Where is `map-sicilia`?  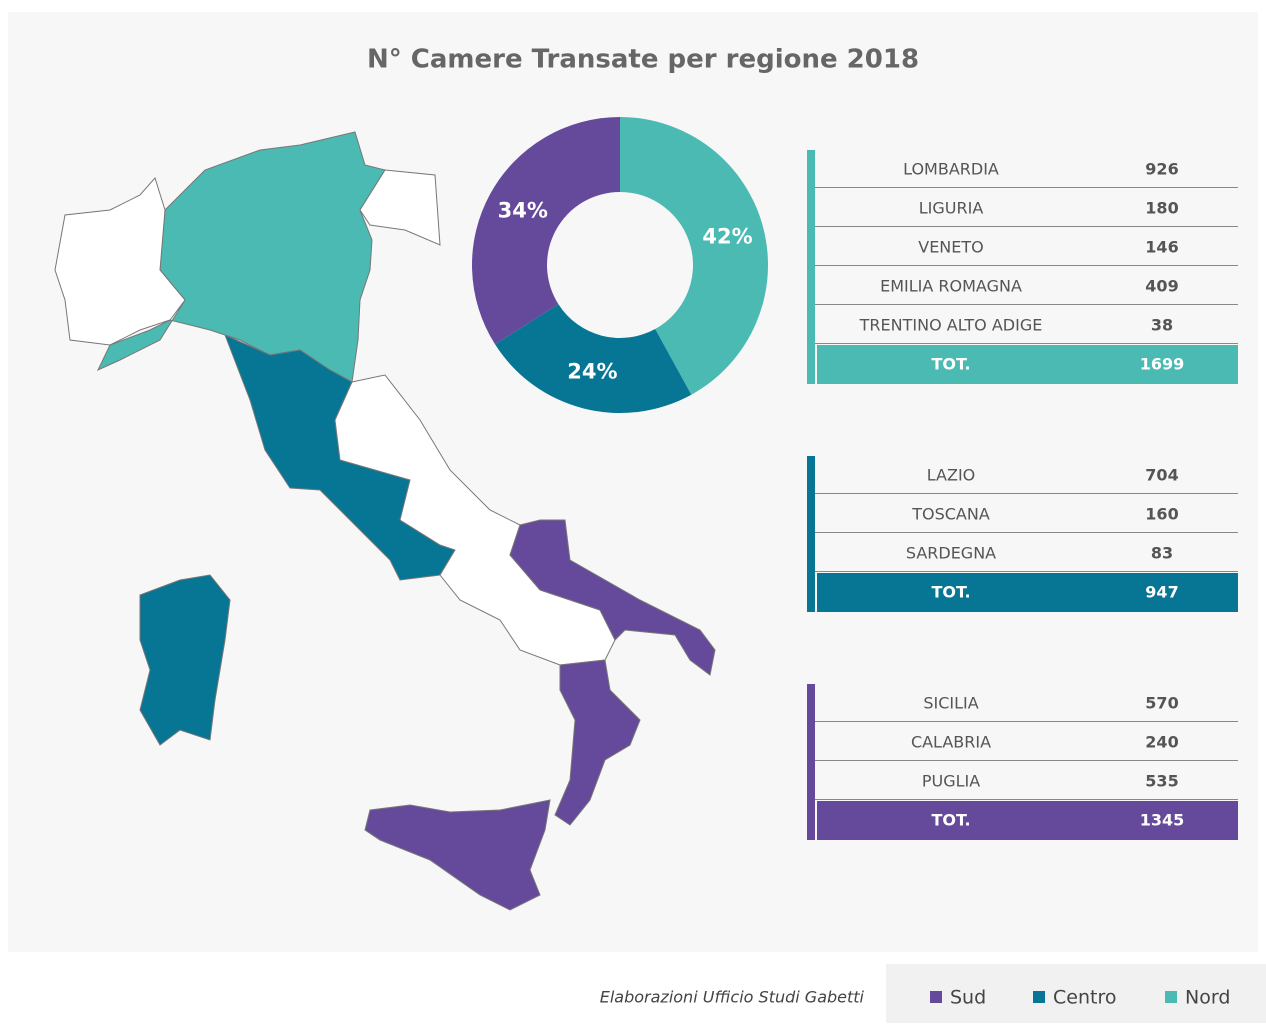
map-sicilia is located at coordinates (457, 855).